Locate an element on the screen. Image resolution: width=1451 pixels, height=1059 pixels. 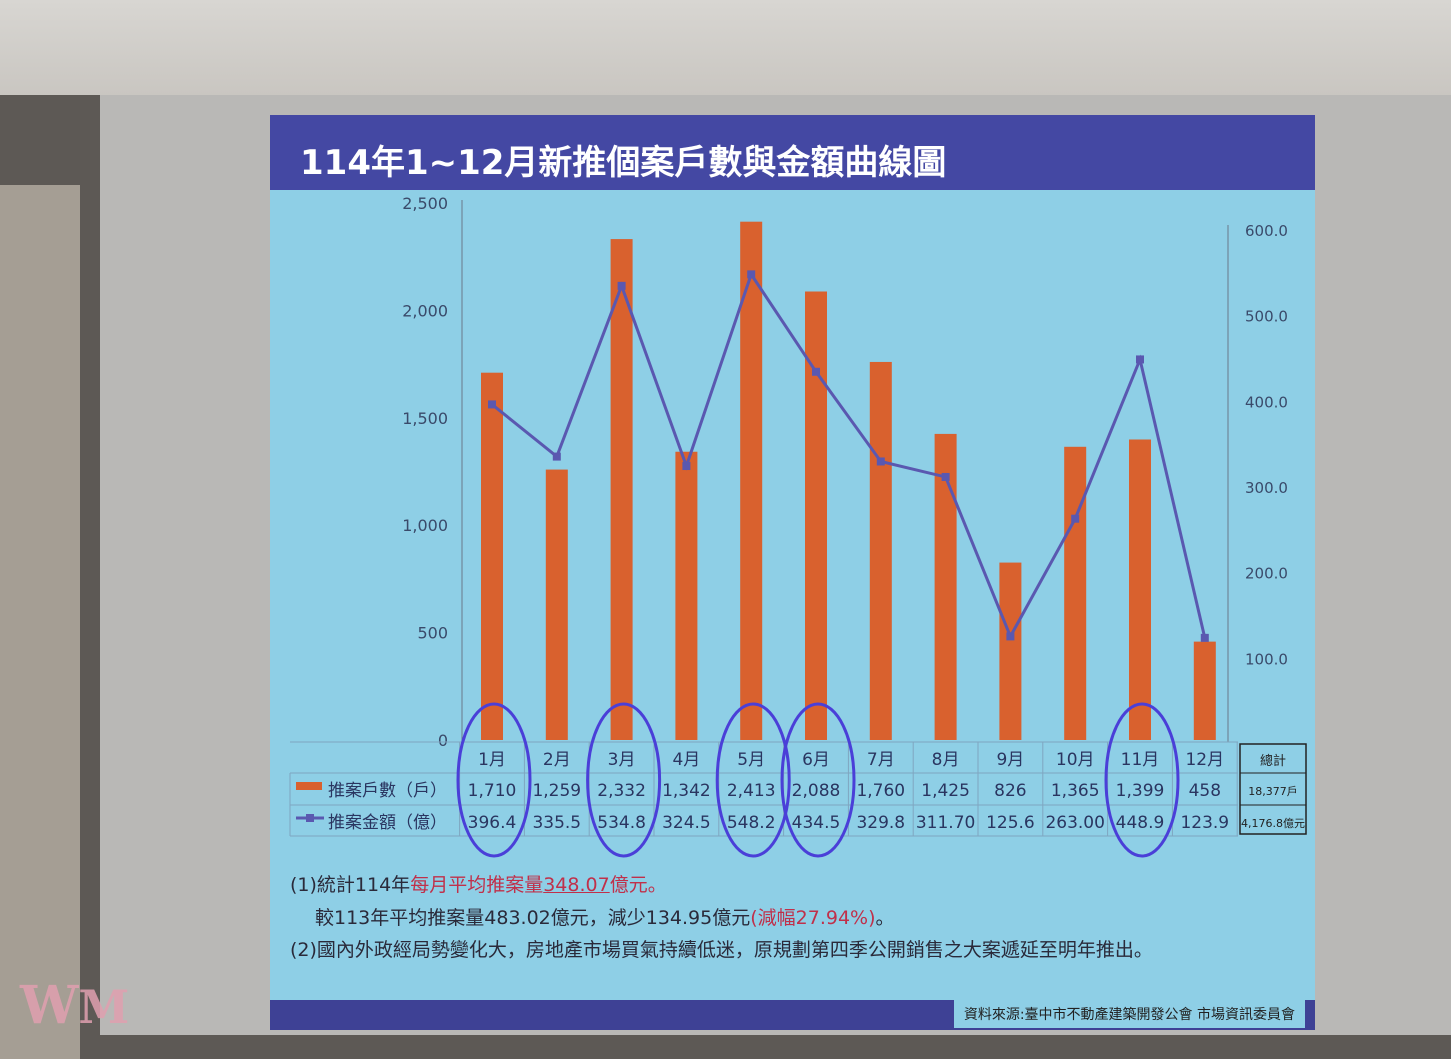
line-data-label: 396.4 is located at coordinates (492, 823).